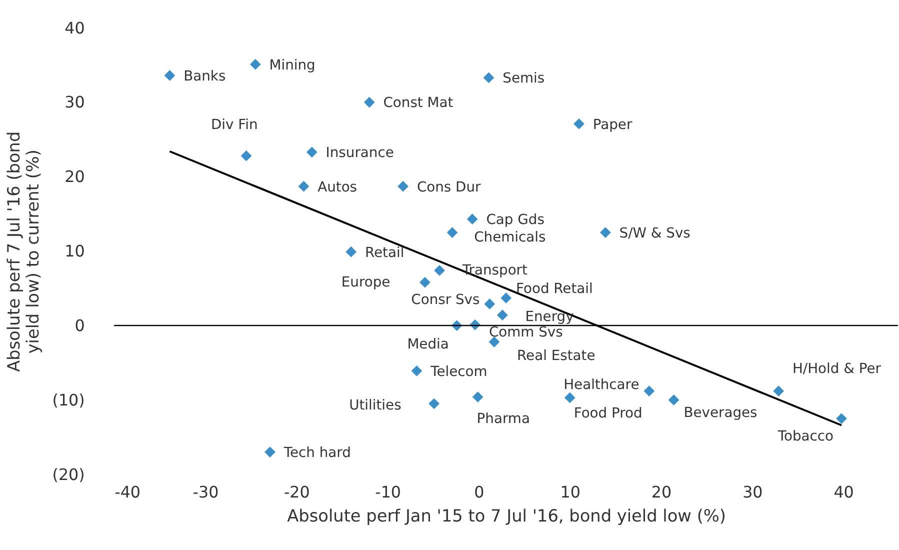  What do you see at coordinates (459, 372) in the screenshot?
I see `annotation: Telecom` at bounding box center [459, 372].